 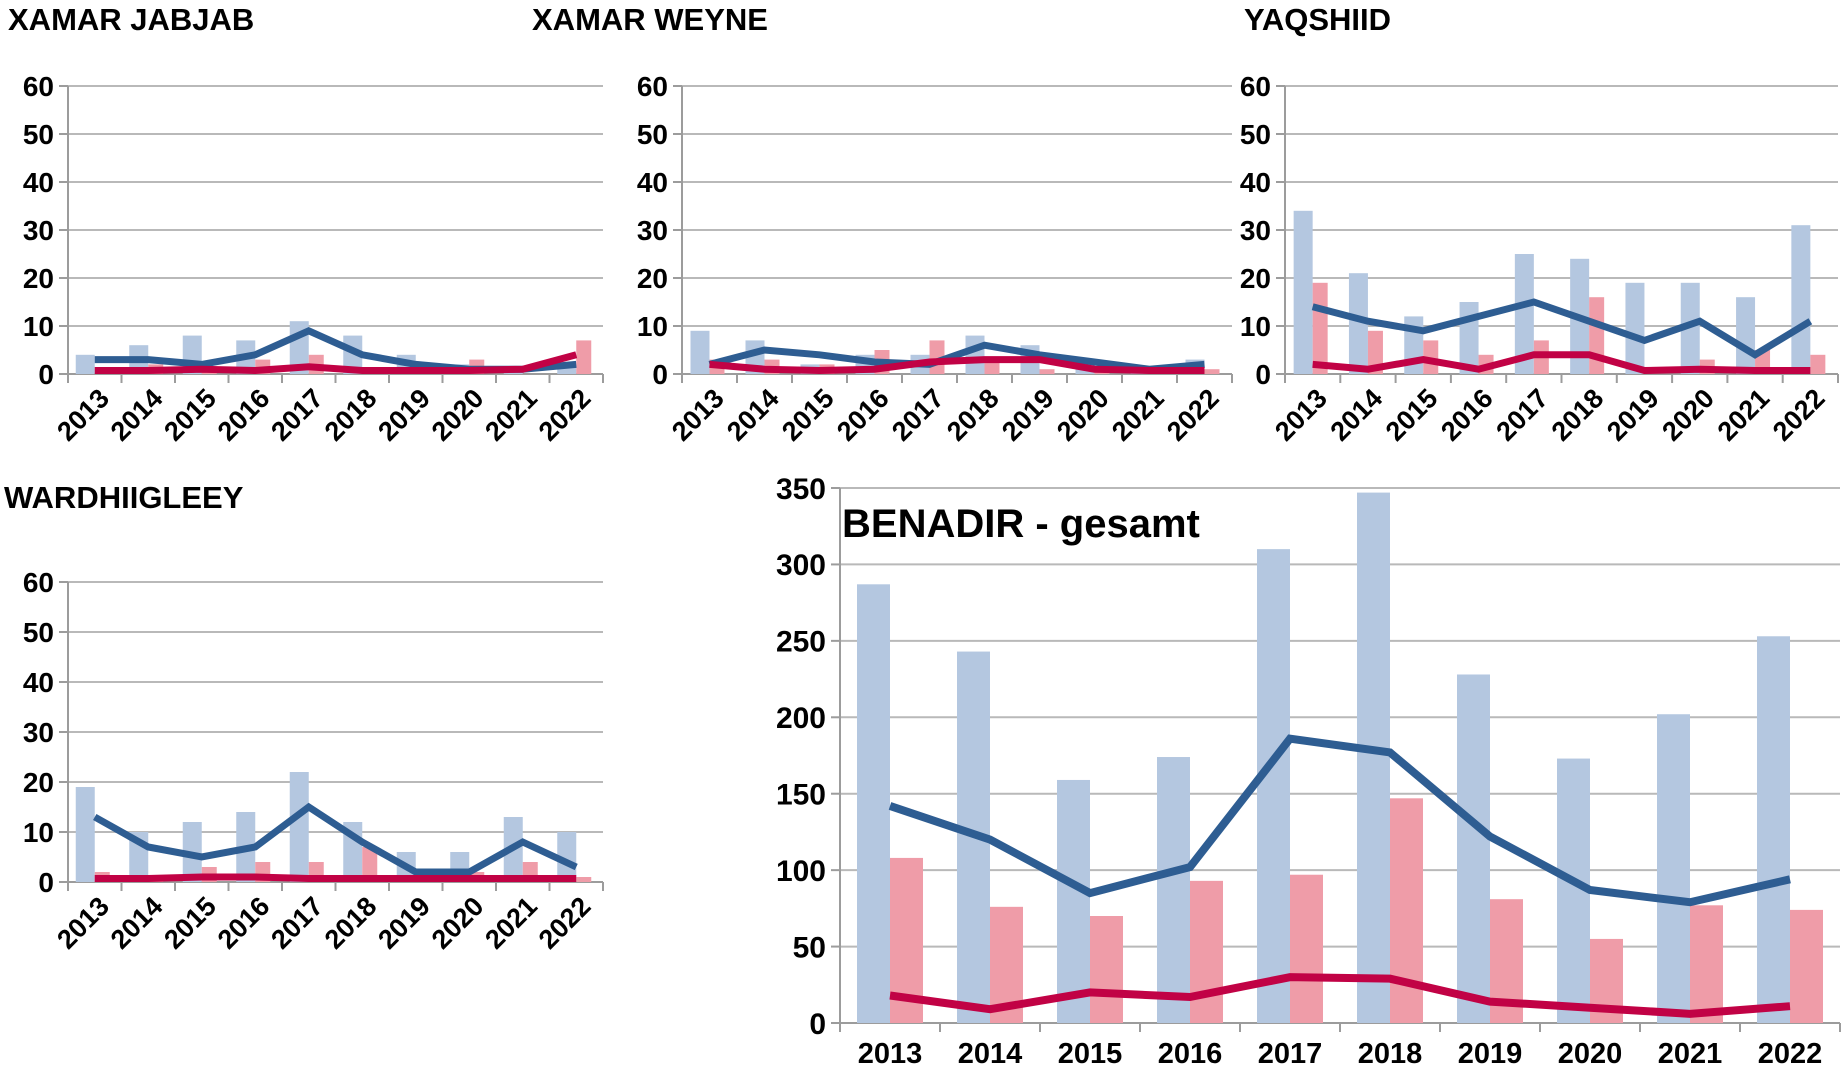 I want to click on chart-title-wardhiigleey: WARDHIIGLEEY, so click(x=124, y=497).